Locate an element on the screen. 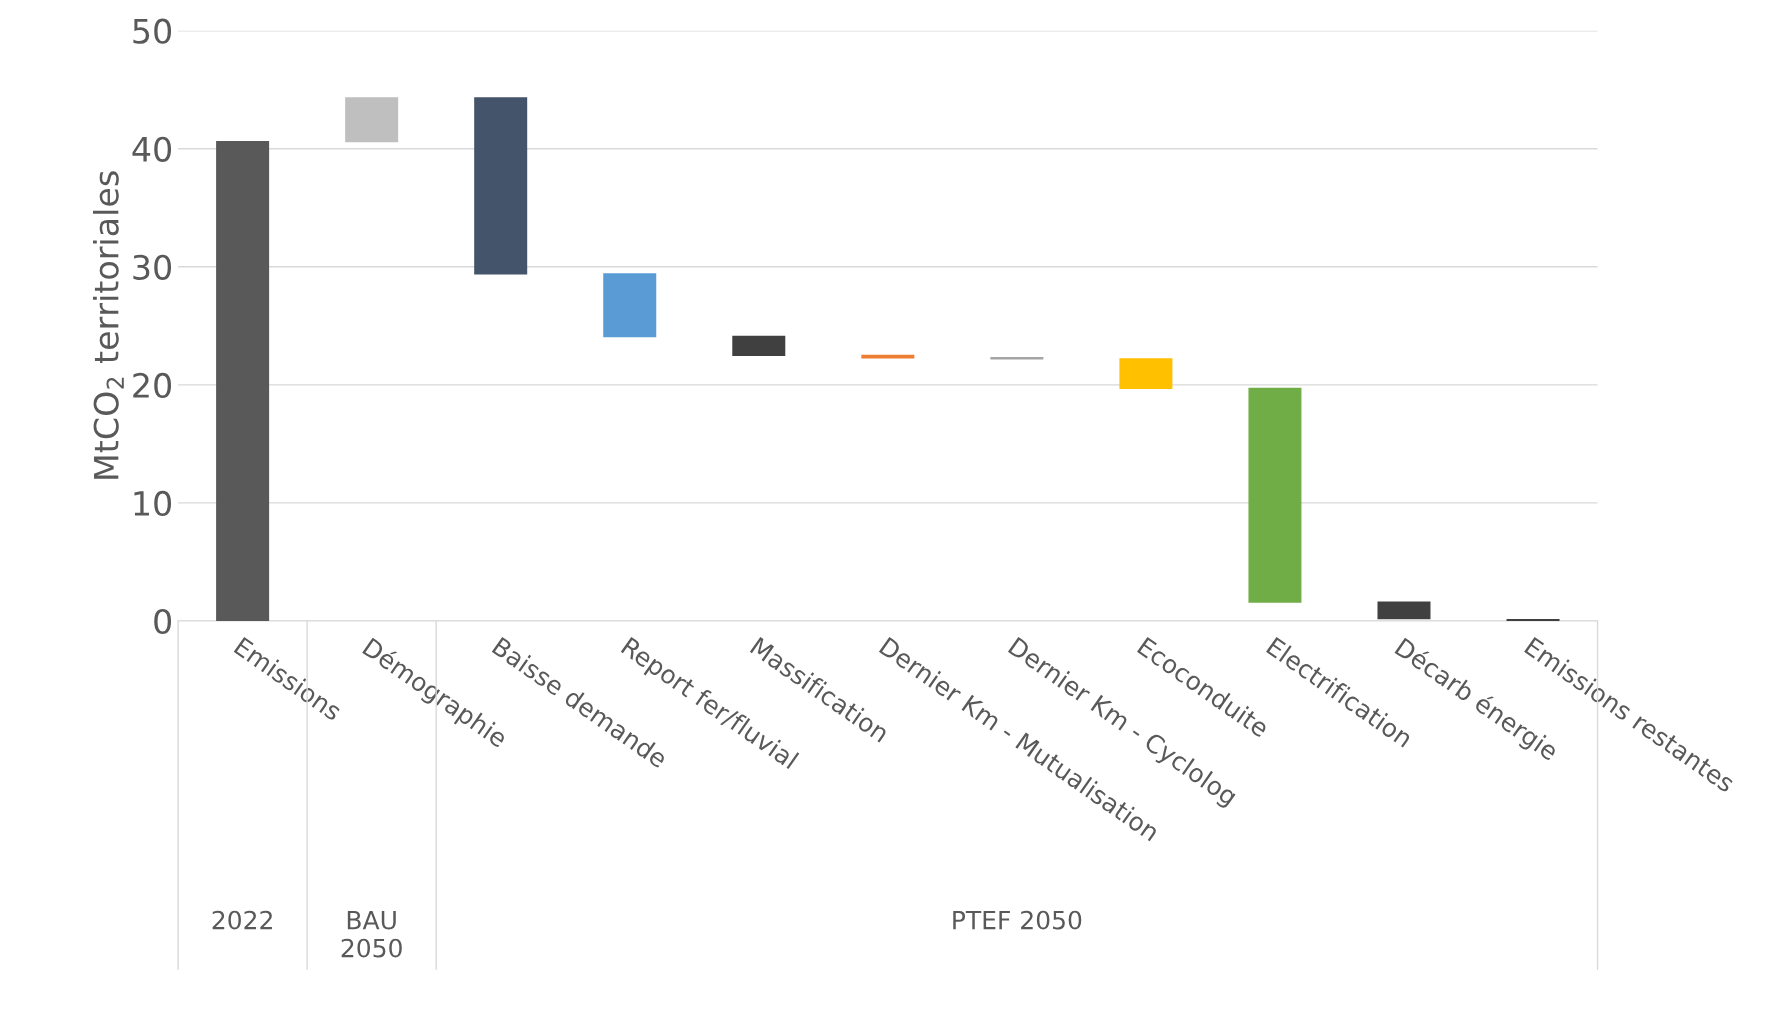 The image size is (1781, 1023). y-tick-label: 20 is located at coordinates (152, 385).